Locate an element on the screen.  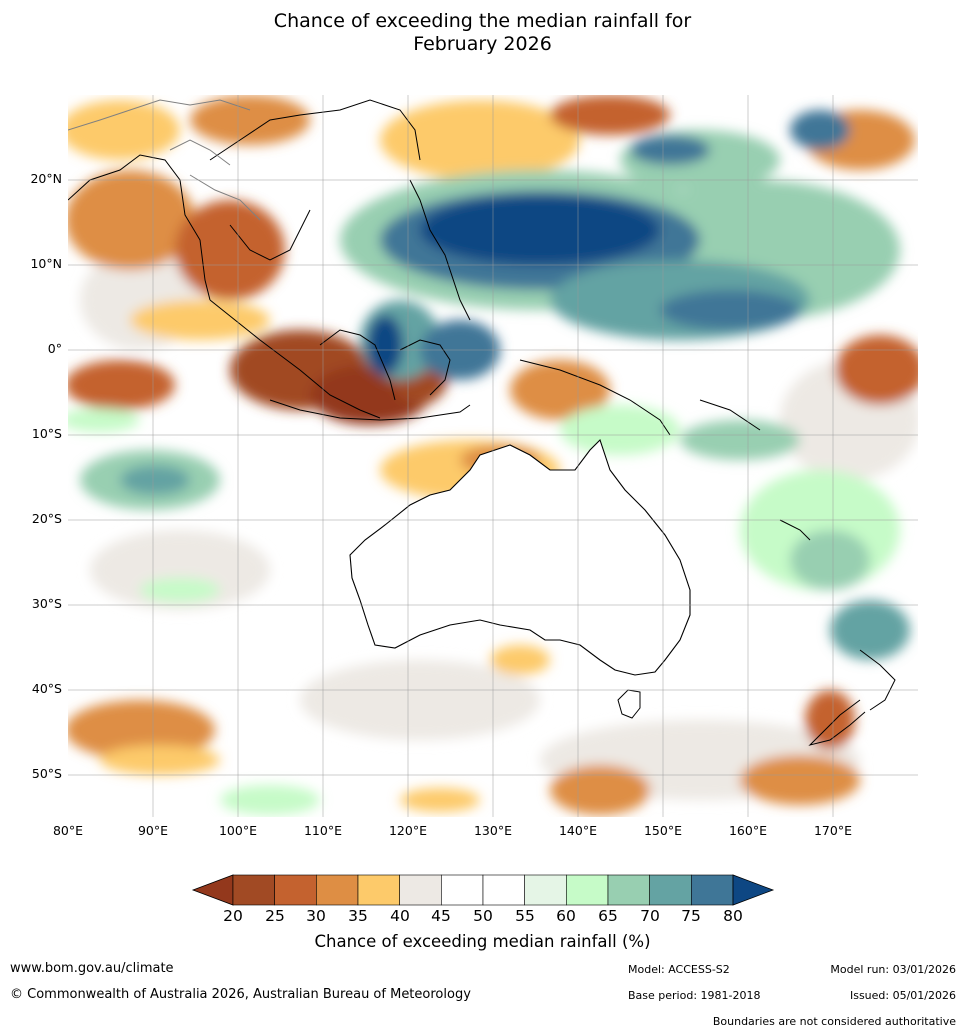
colorbar-tick: 30 is located at coordinates (316, 916).